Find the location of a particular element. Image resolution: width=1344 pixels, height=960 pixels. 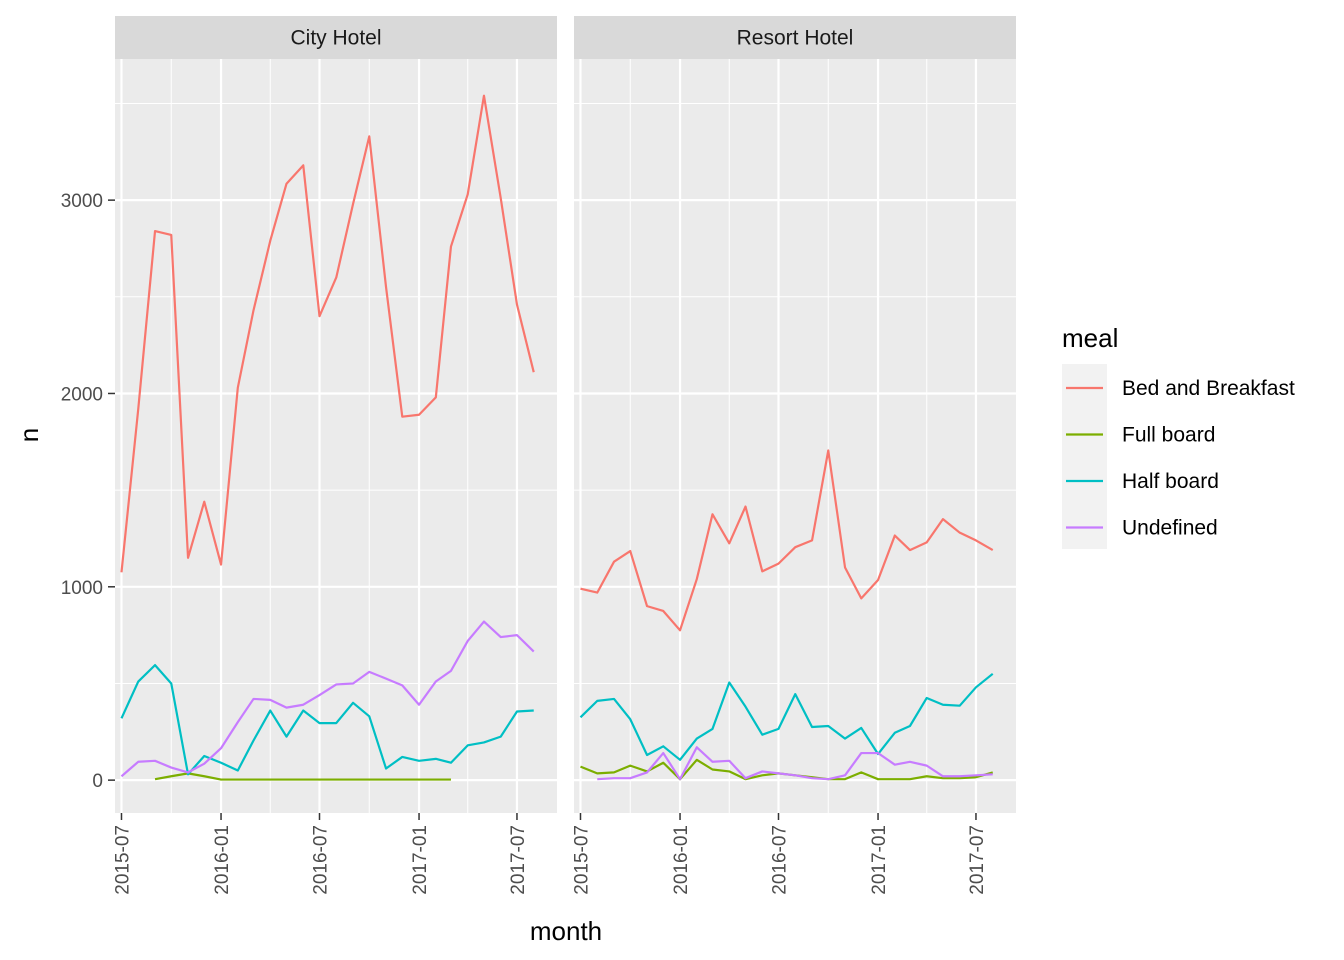

facet-strip-label: City Hotel is located at coordinates (335, 38).